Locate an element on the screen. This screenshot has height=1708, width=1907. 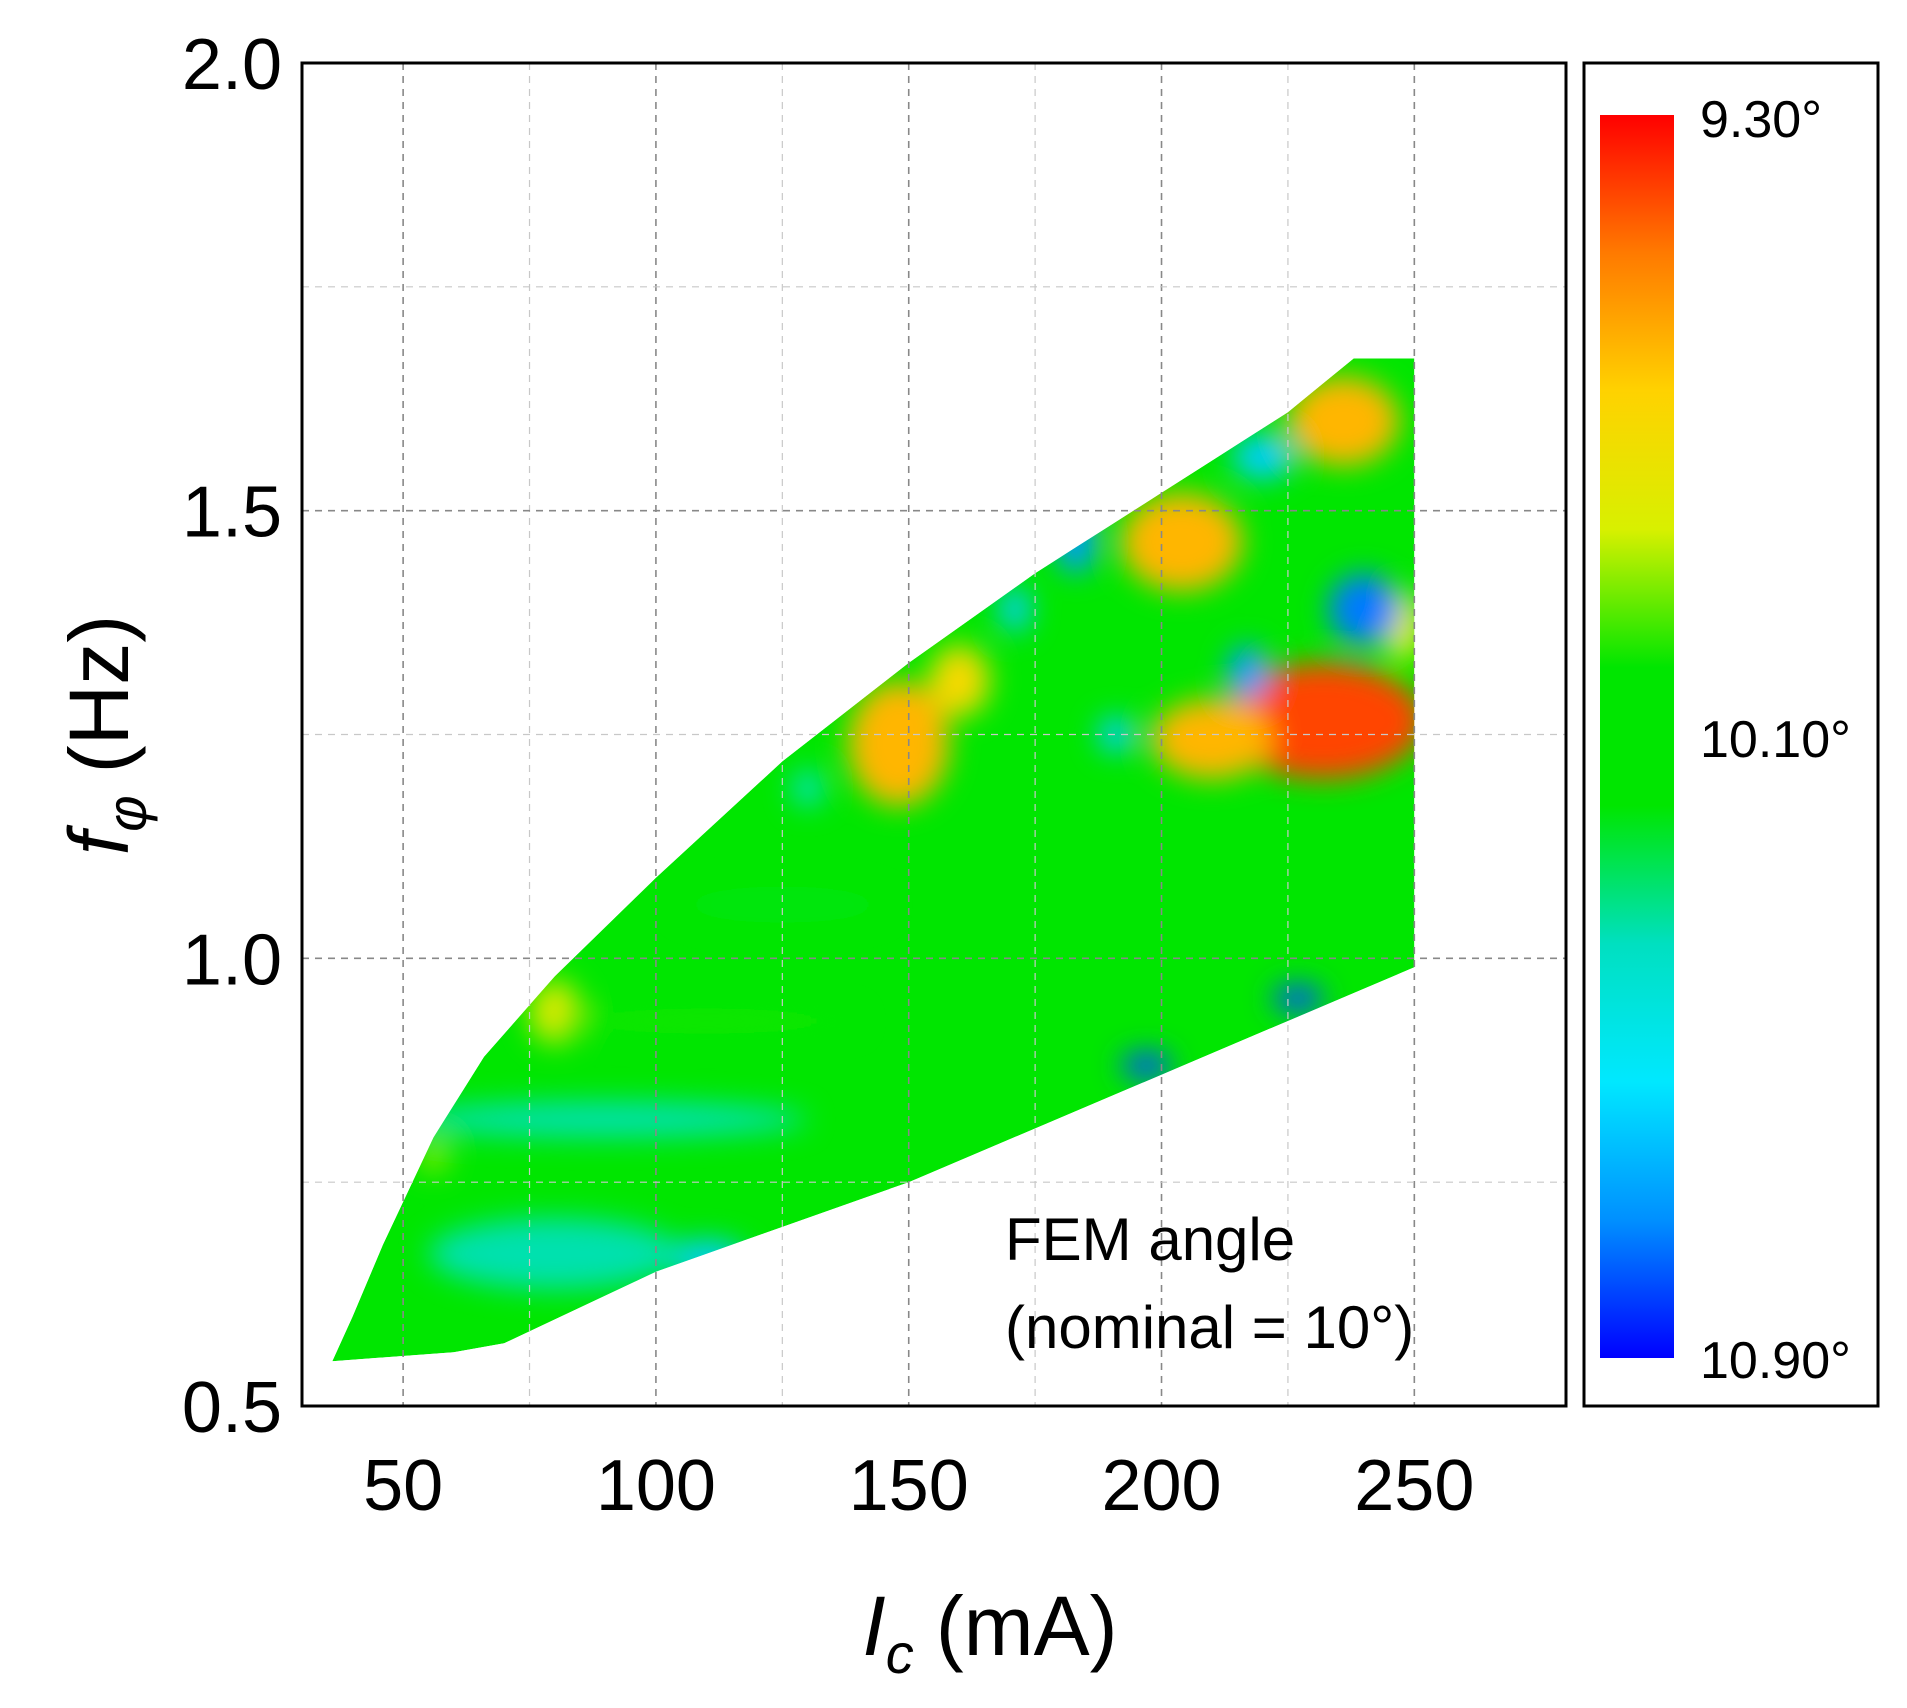
colorbar-frame is located at coordinates (1731, 734).